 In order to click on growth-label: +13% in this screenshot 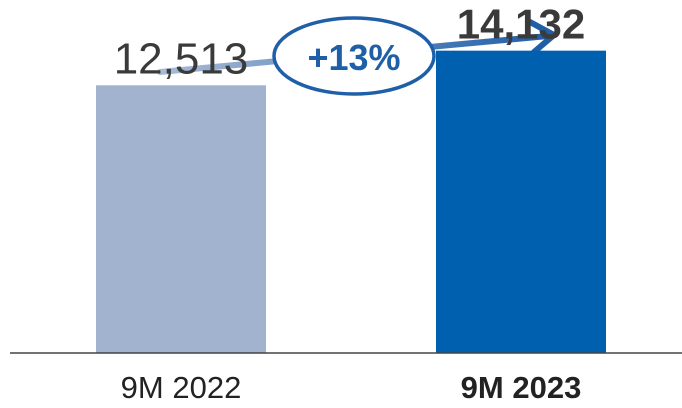, I will do `click(353, 57)`.